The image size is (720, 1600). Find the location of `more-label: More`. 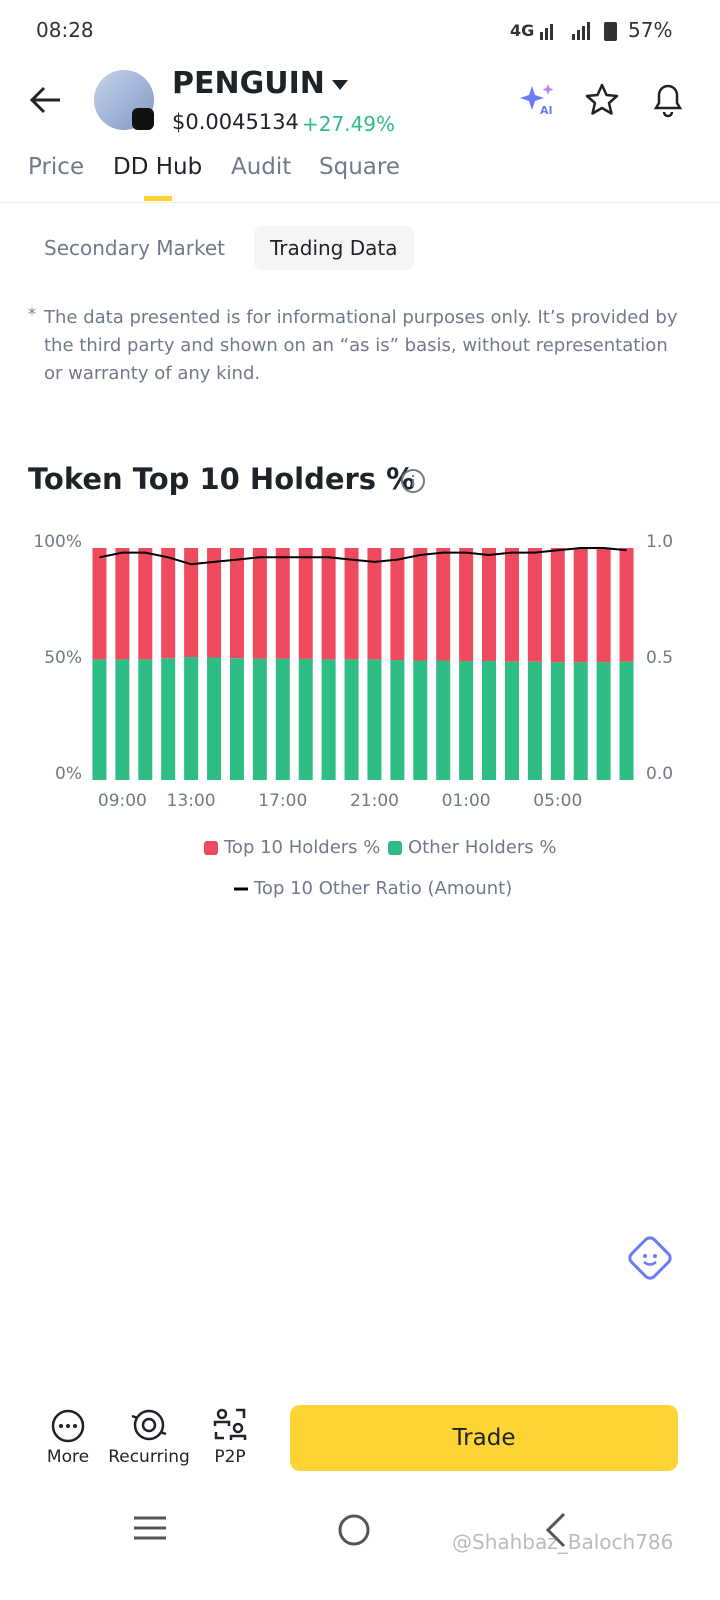

more-label: More is located at coordinates (68, 1457).